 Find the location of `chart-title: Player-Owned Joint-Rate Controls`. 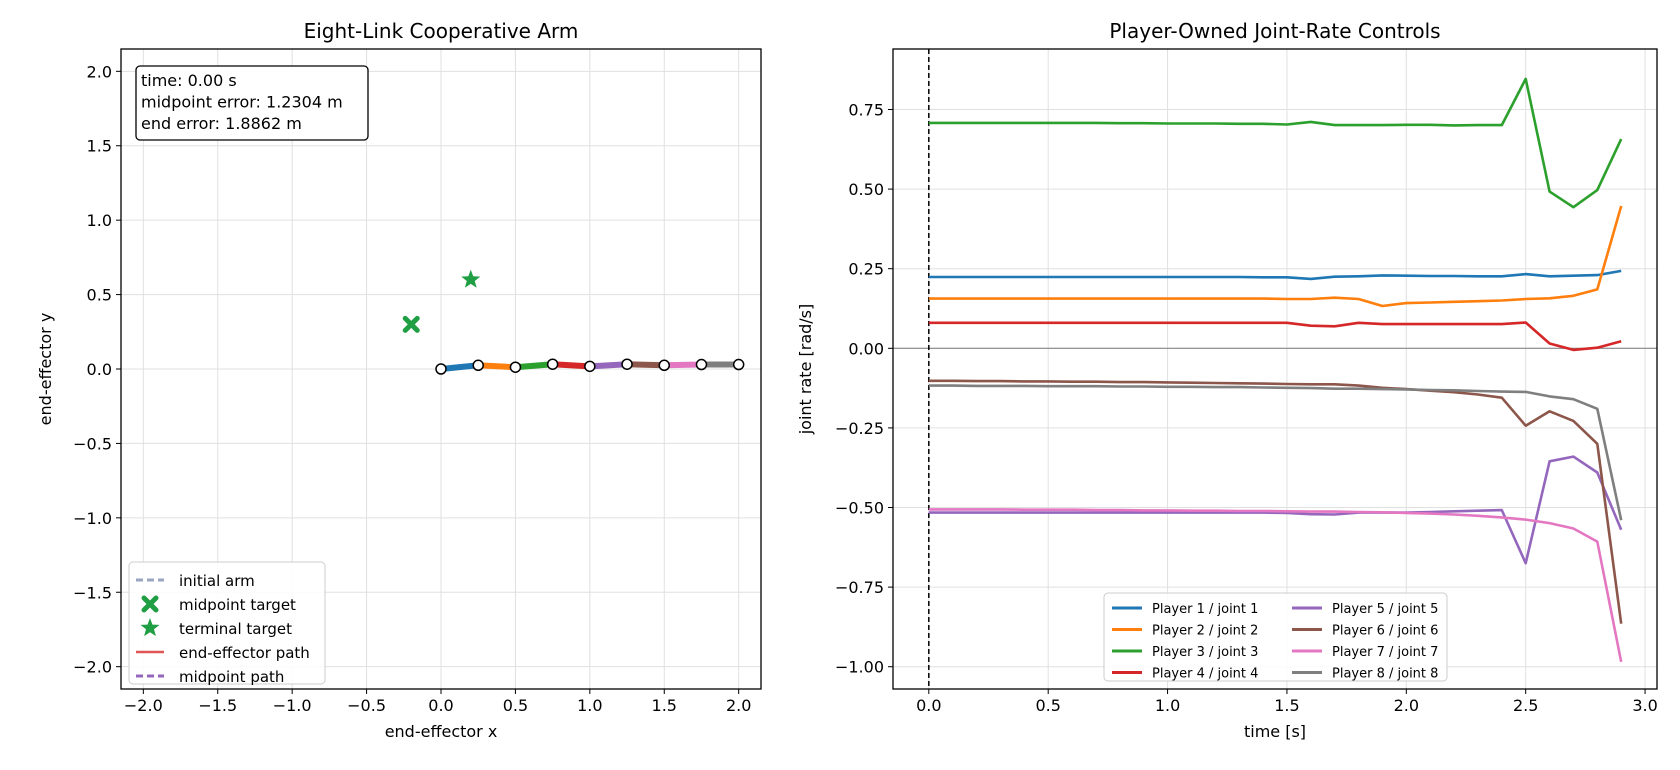

chart-title: Player-Owned Joint-Rate Controls is located at coordinates (1274, 31).